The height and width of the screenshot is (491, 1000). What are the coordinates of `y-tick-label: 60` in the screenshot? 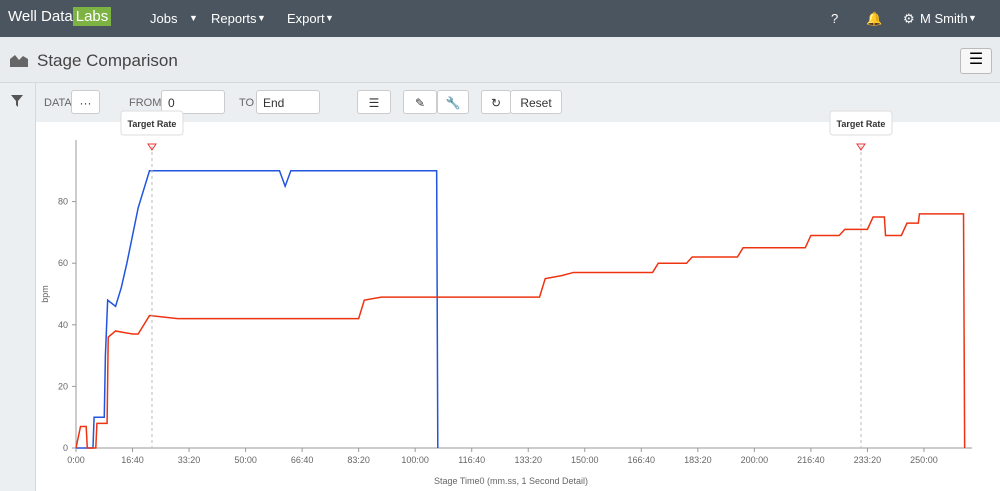 It's located at (63, 263).